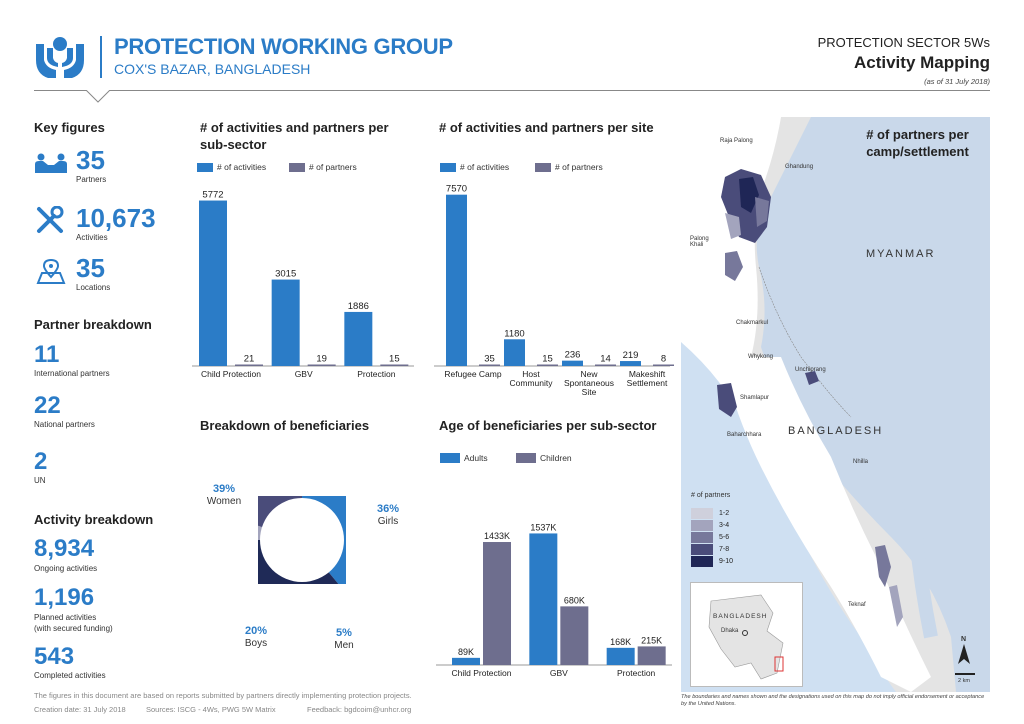 The height and width of the screenshot is (724, 1024). I want to click on legend-label-activities: # of activities, so click(485, 167).